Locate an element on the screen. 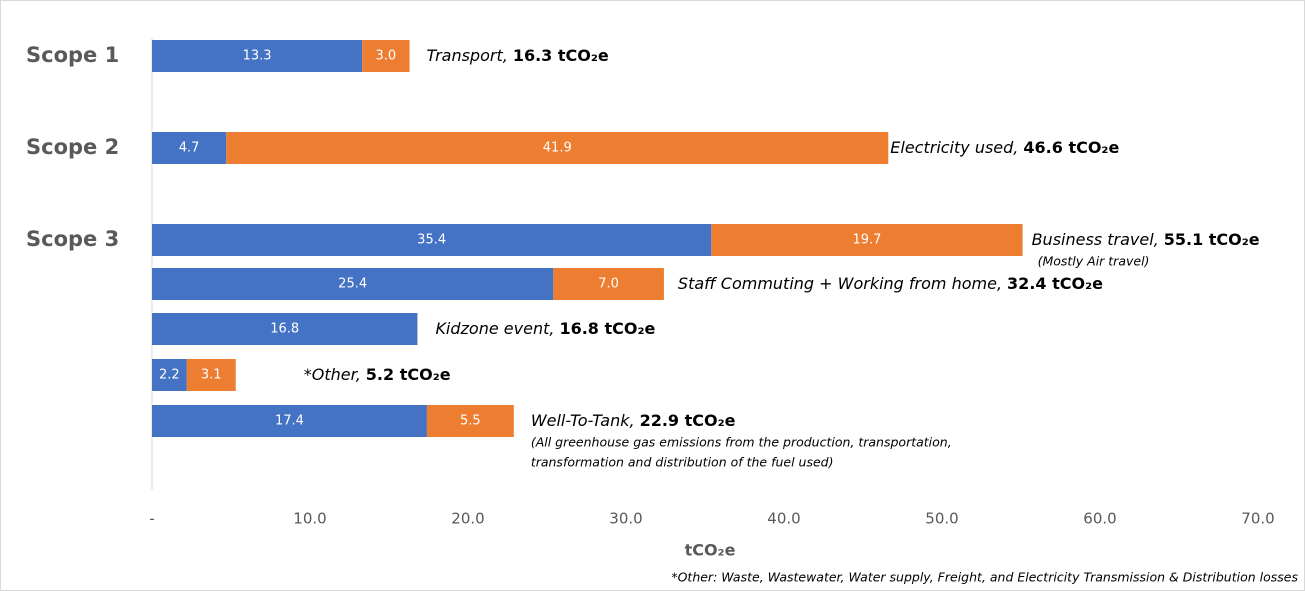 The height and width of the screenshot is (591, 1305). annotation: *Other, 5.2 tCO₂e is located at coordinates (377, 374).